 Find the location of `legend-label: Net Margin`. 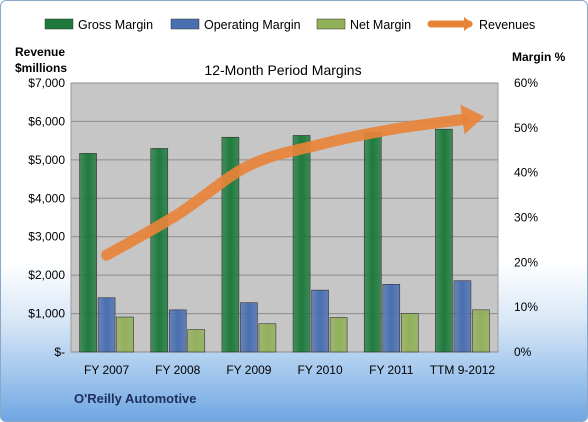

legend-label: Net Margin is located at coordinates (380, 25).